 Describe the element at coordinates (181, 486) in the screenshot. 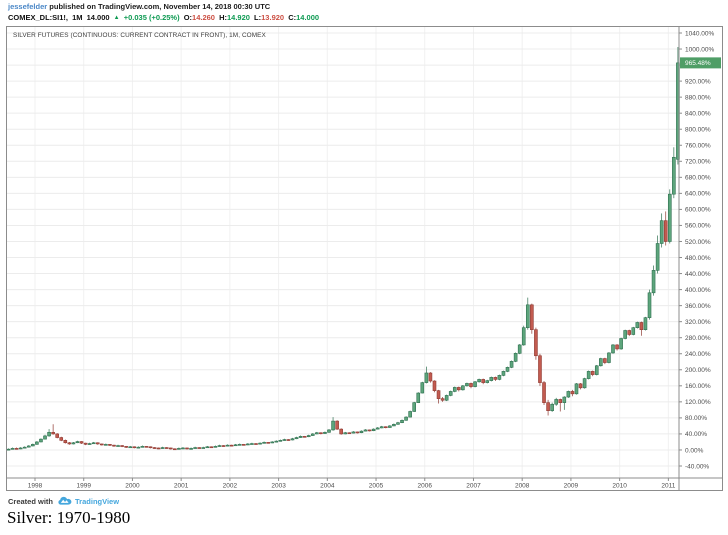

I see `svg-text: 2001` at that location.